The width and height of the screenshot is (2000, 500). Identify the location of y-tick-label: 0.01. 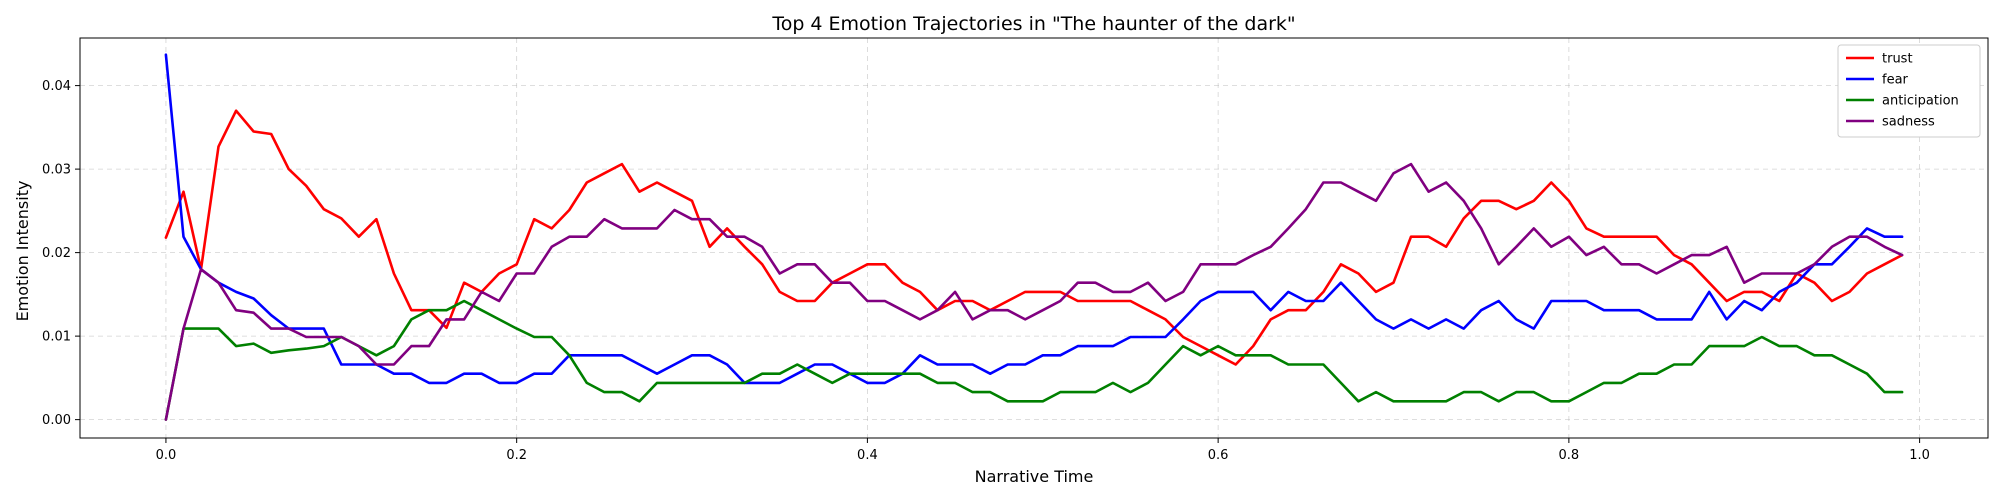
(56, 337).